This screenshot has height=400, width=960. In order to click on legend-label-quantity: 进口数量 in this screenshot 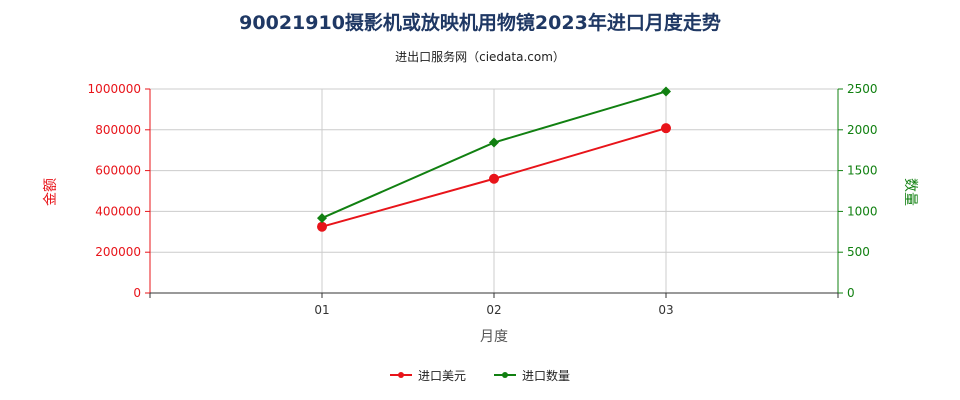, I will do `click(546, 375)`.